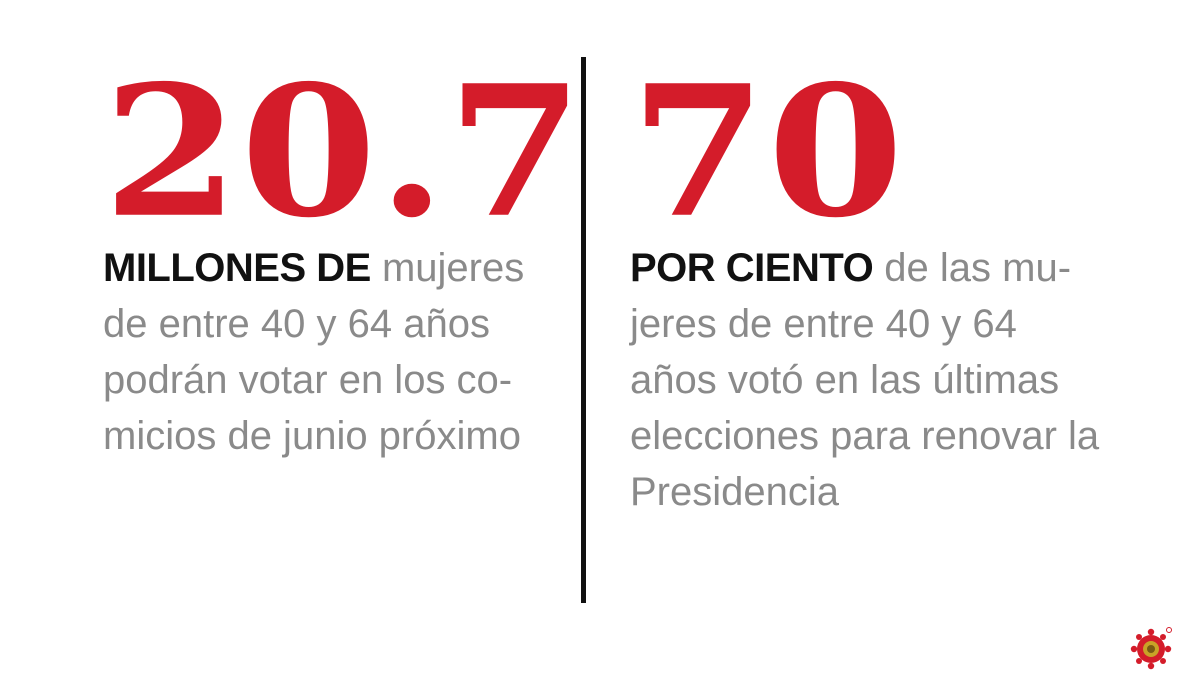  I want to click on publisher-logo-icon, so click(1151, 649).